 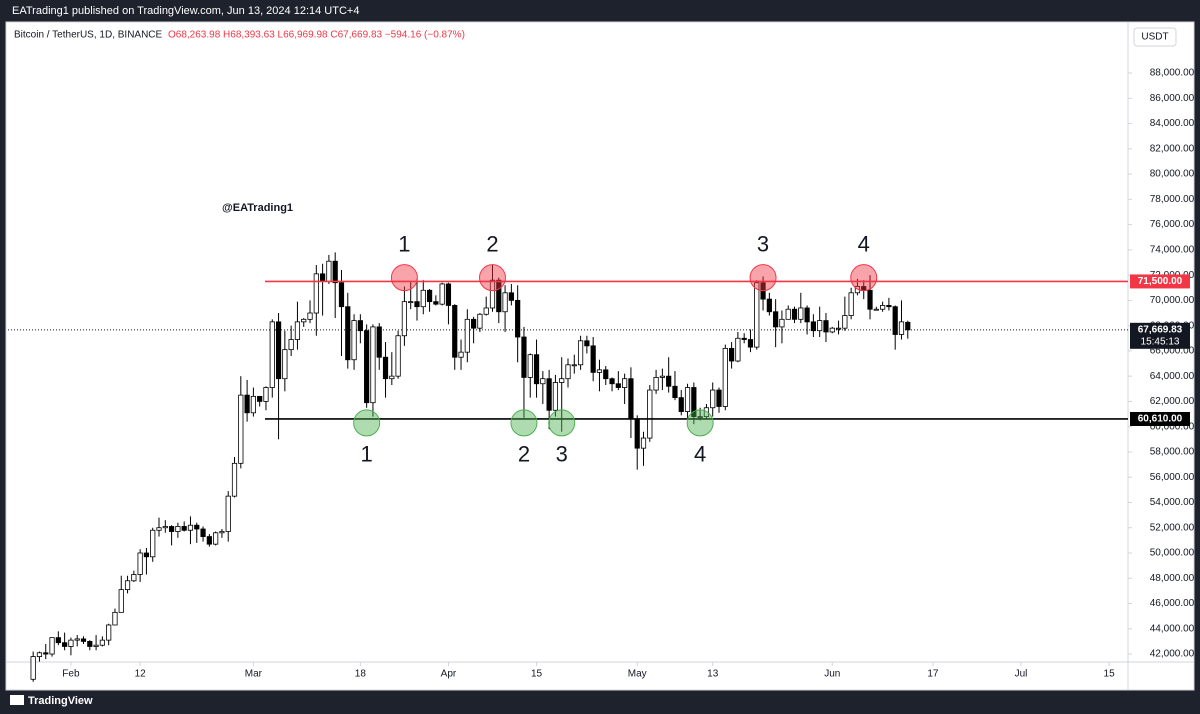 I want to click on x-tick-label: 15, so click(x=1110, y=674).